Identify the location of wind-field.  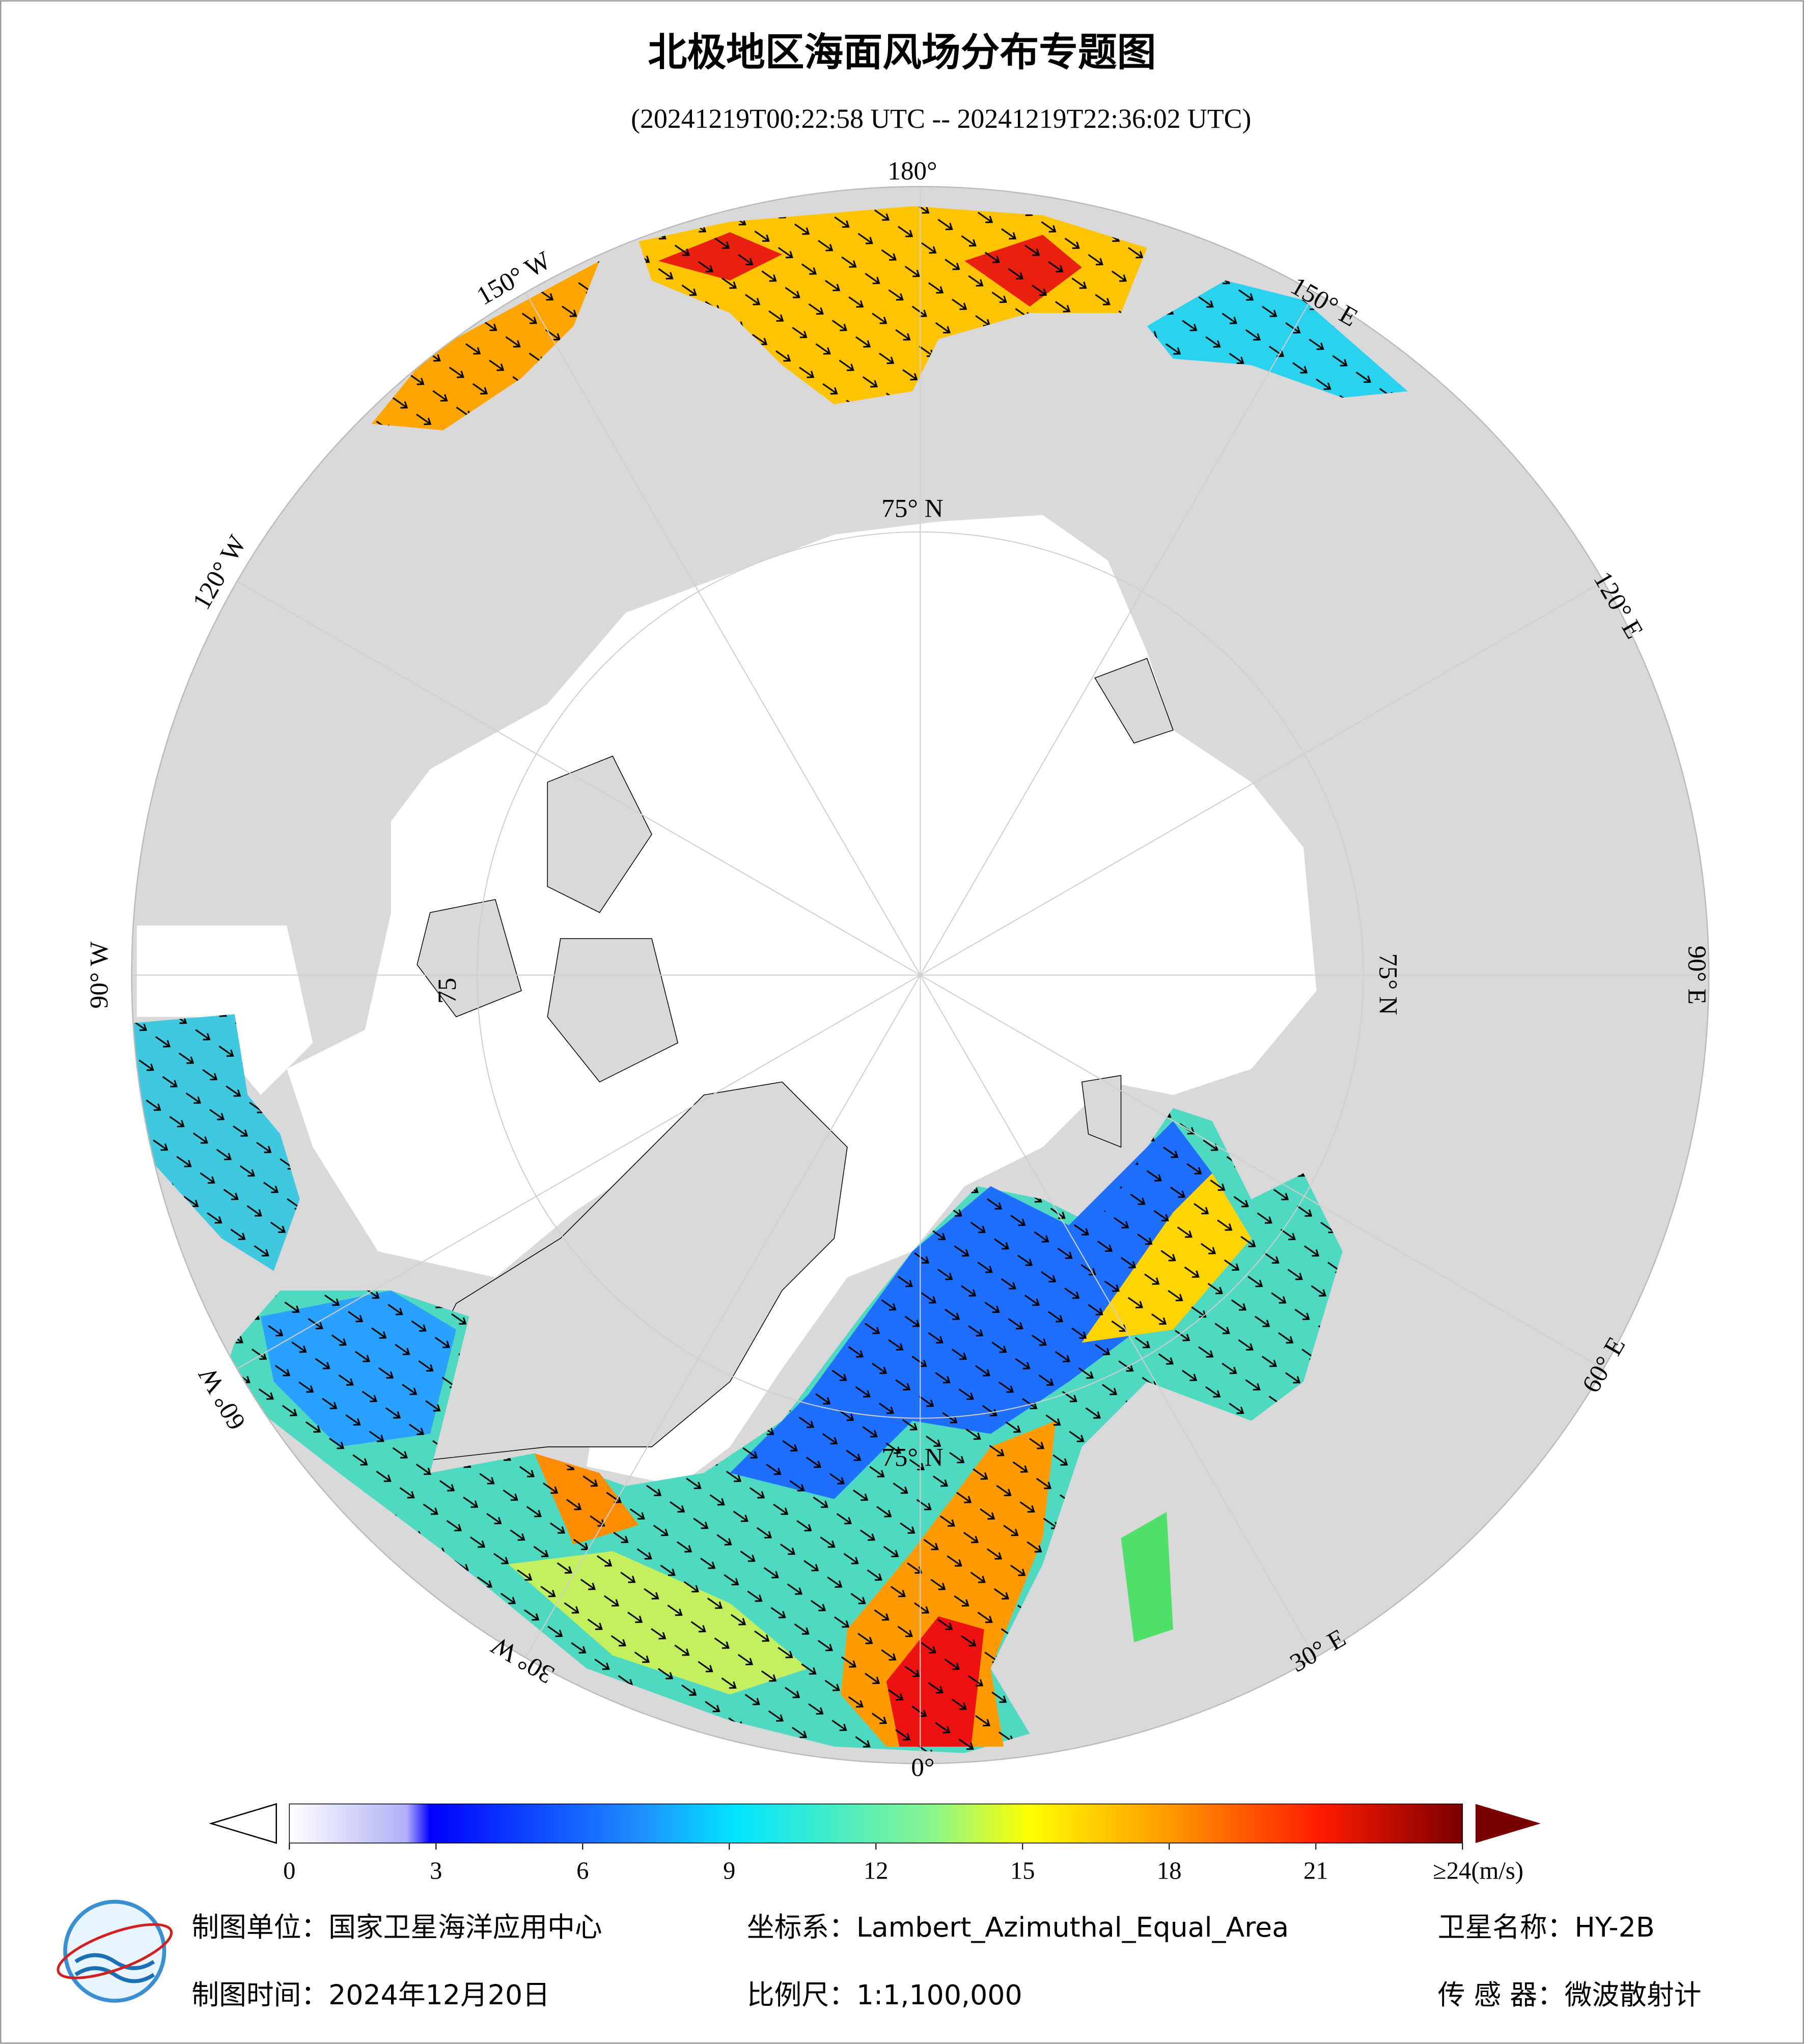
(1147, 1577).